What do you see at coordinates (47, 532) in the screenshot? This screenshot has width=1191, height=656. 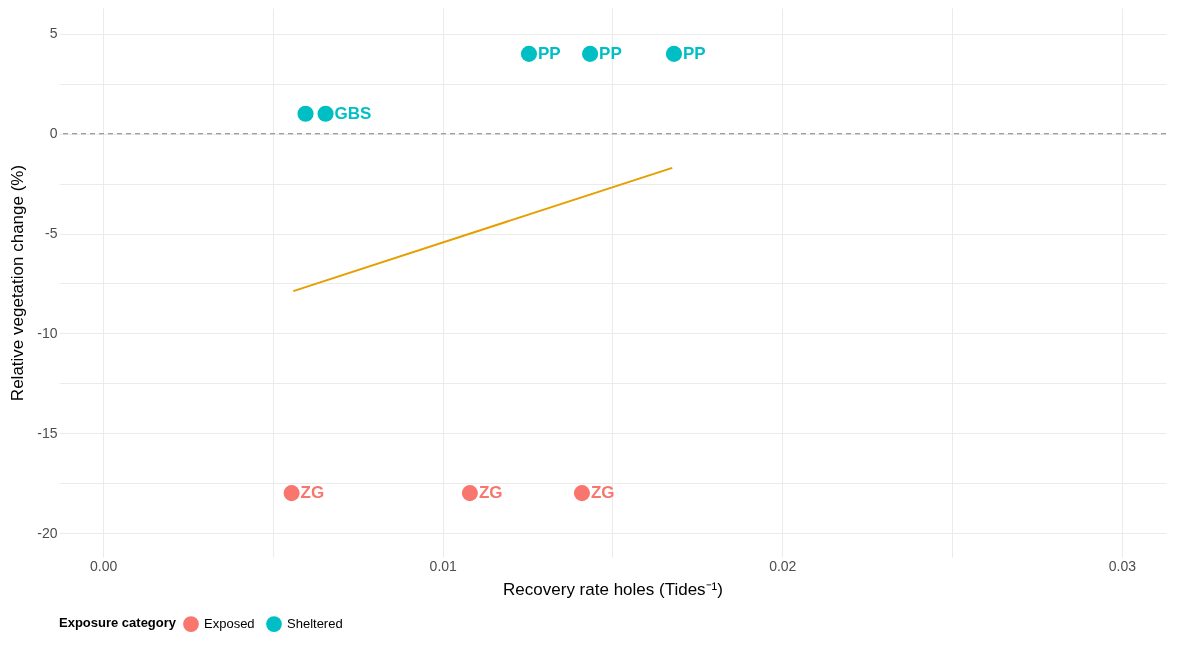 I see `y-tick-label: -20` at bounding box center [47, 532].